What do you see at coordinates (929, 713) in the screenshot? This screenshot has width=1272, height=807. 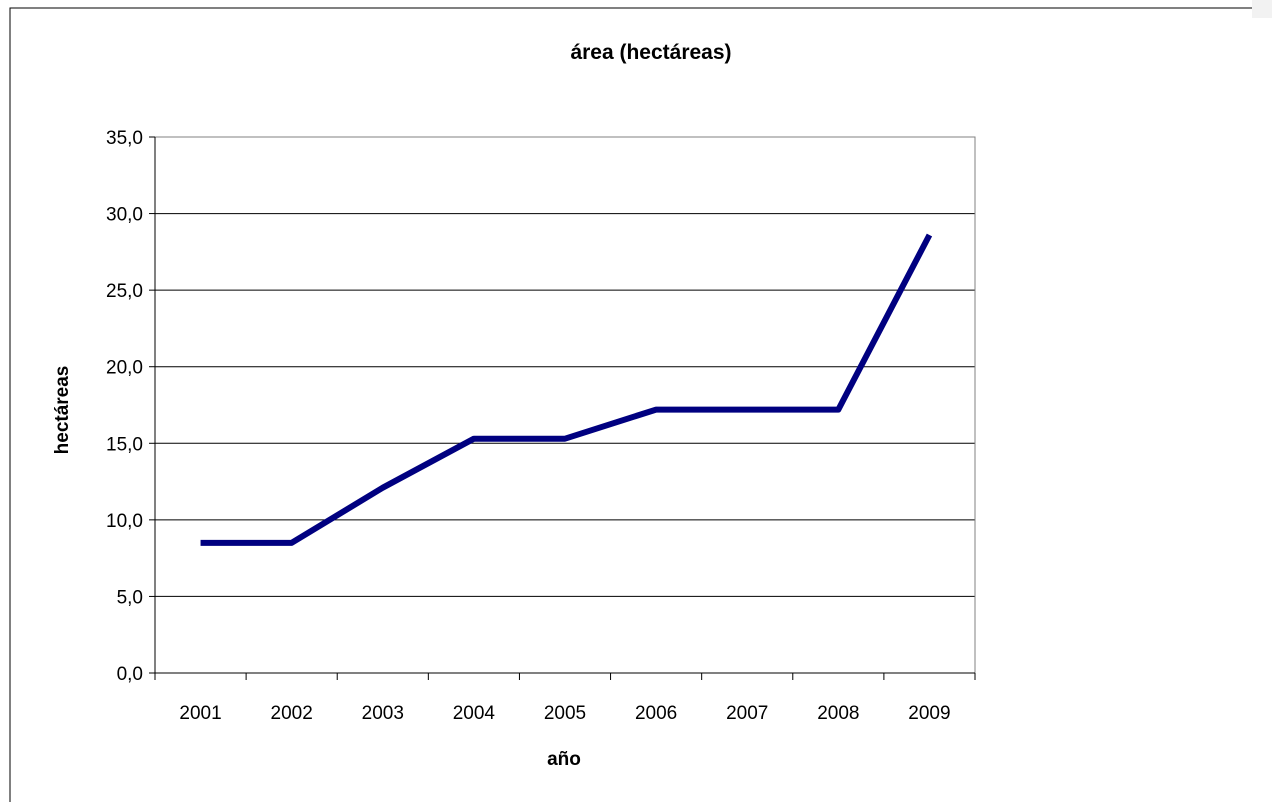 I see `x-tick-label: 2009` at bounding box center [929, 713].